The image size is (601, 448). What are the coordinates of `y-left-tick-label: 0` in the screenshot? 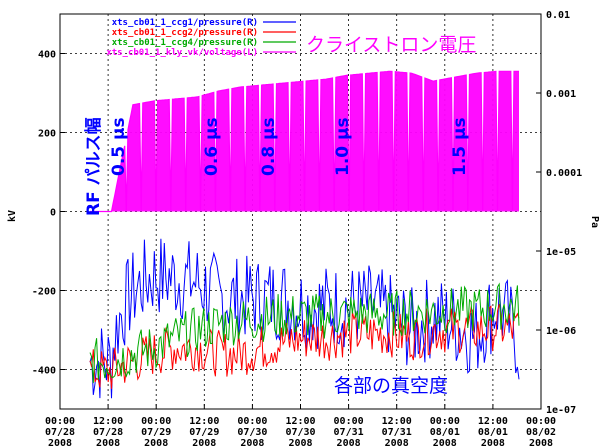 It's located at (53, 213).